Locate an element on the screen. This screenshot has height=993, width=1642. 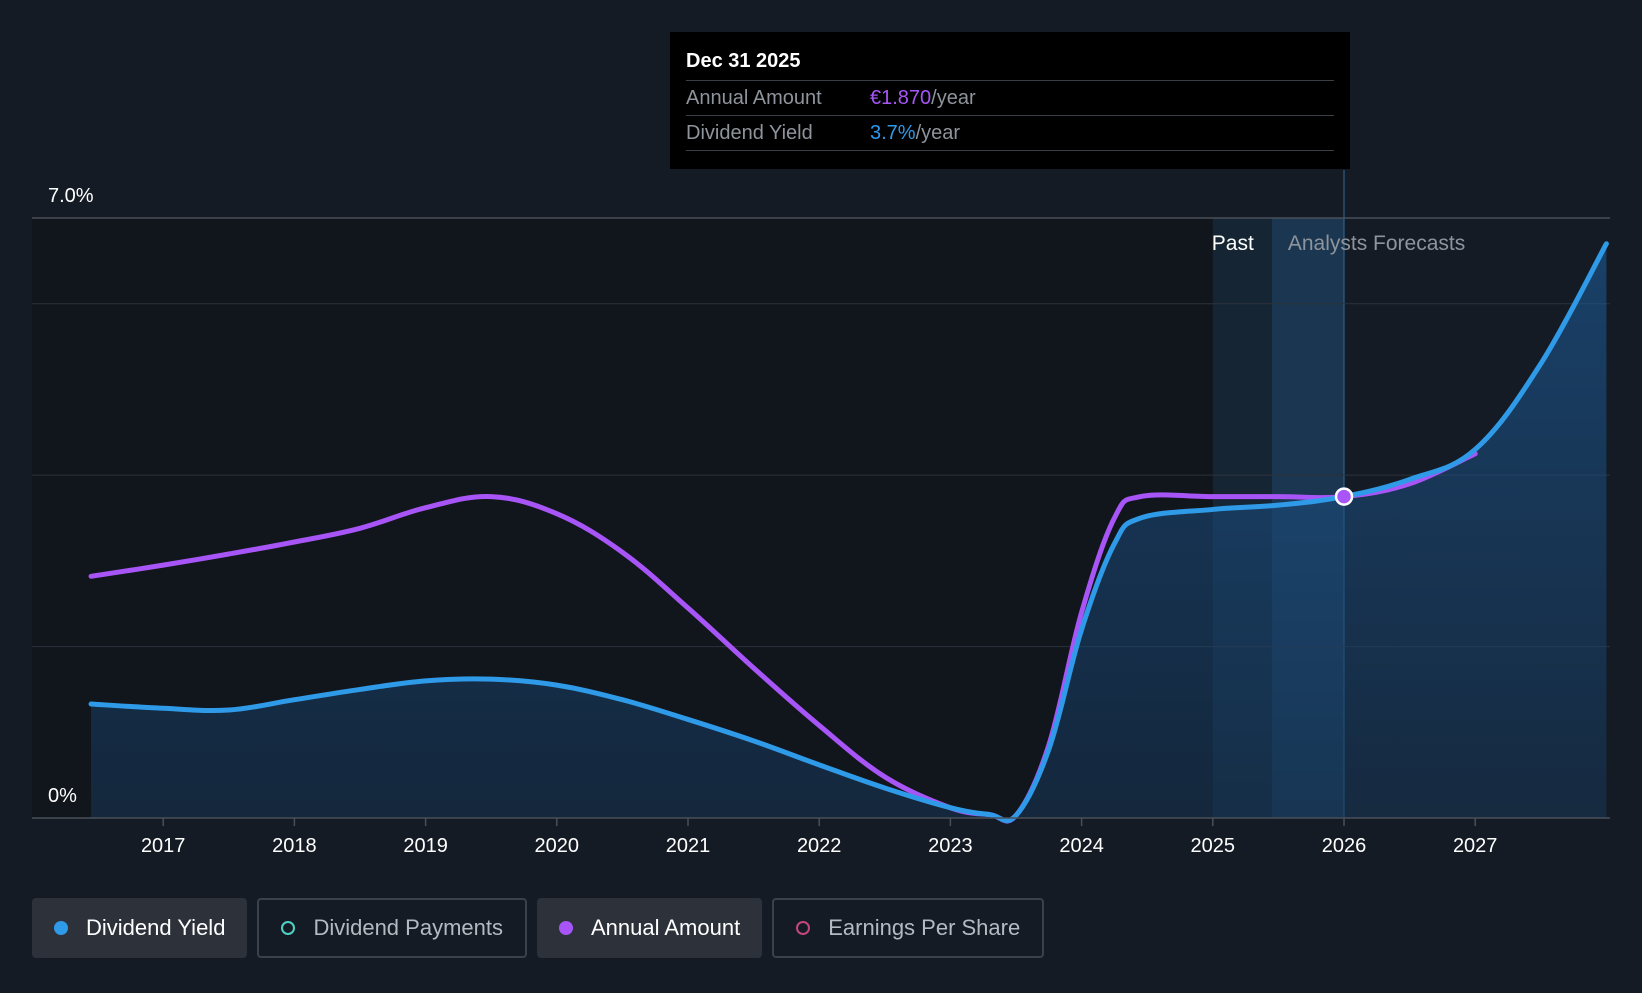
y-tick-label: 0% is located at coordinates (62, 796).